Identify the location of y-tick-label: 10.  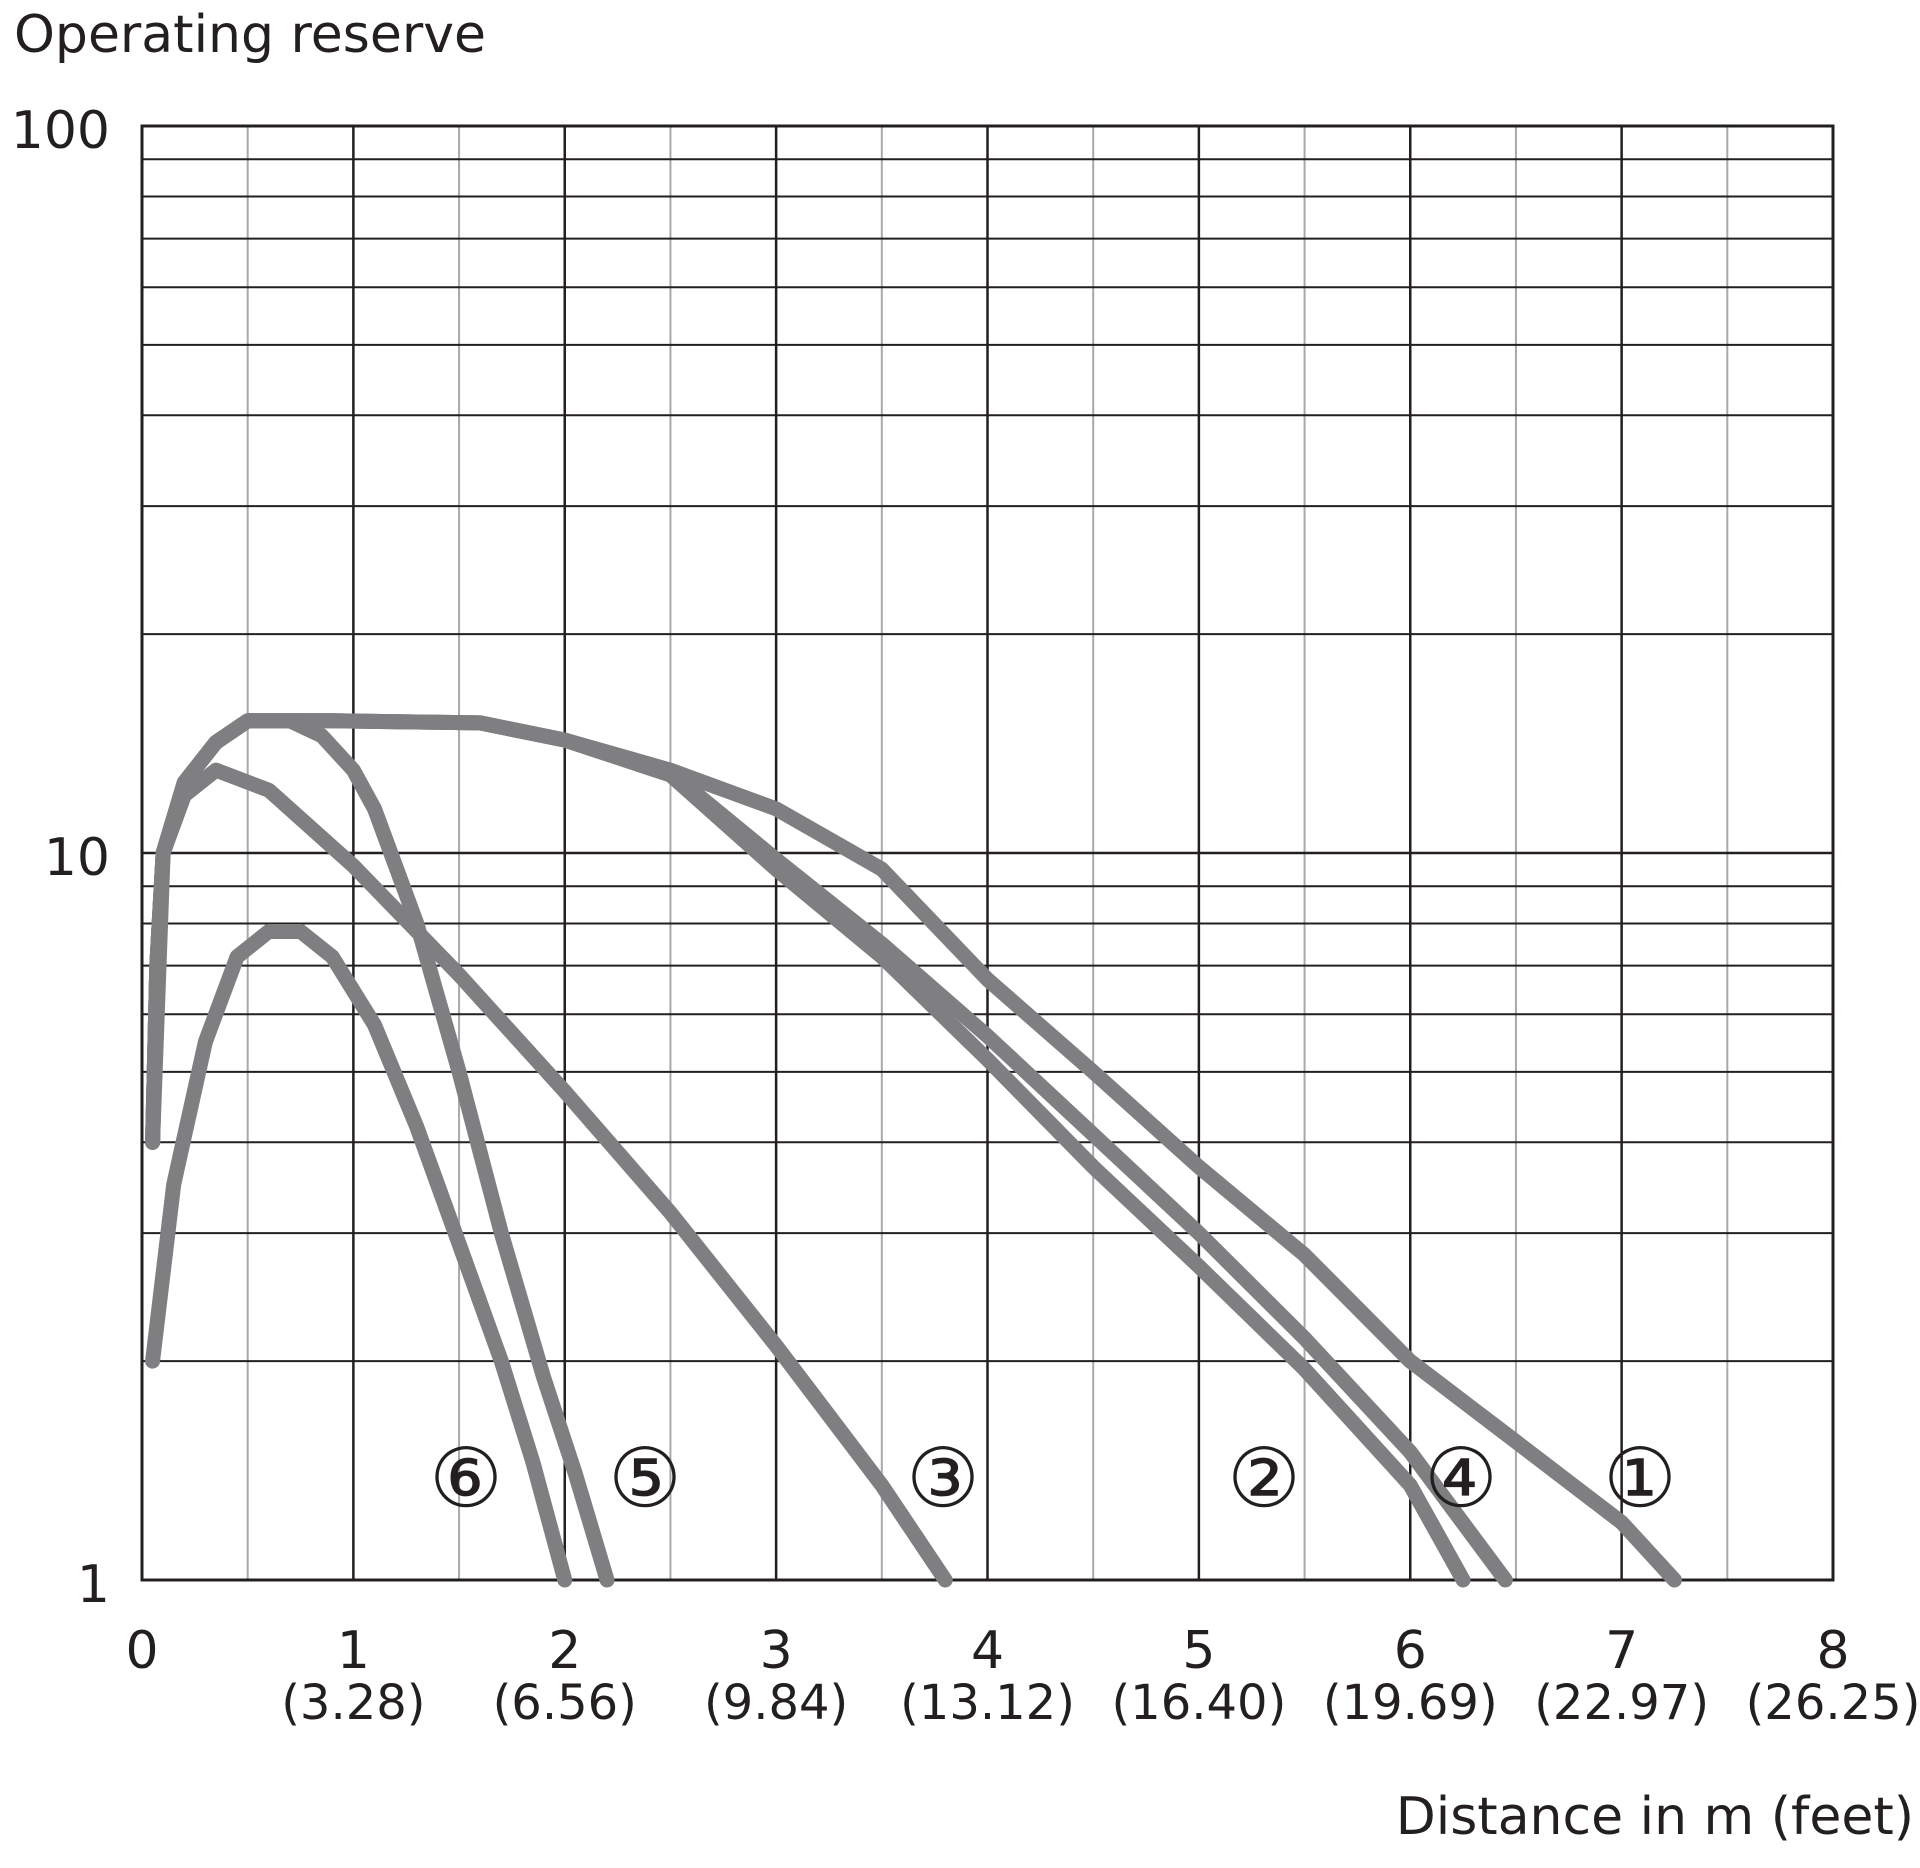
(77, 858).